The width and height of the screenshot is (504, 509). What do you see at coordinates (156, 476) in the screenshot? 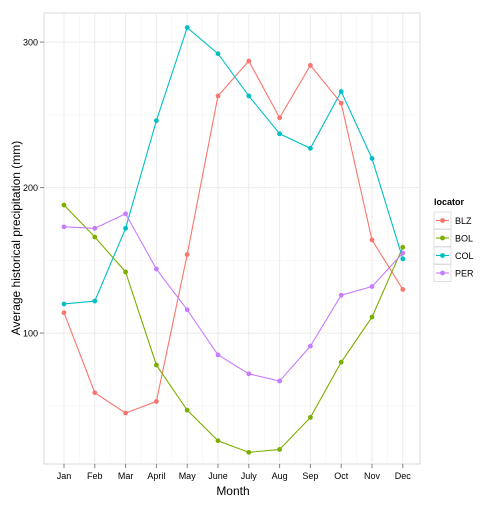
I see `x-tick-label: April` at bounding box center [156, 476].